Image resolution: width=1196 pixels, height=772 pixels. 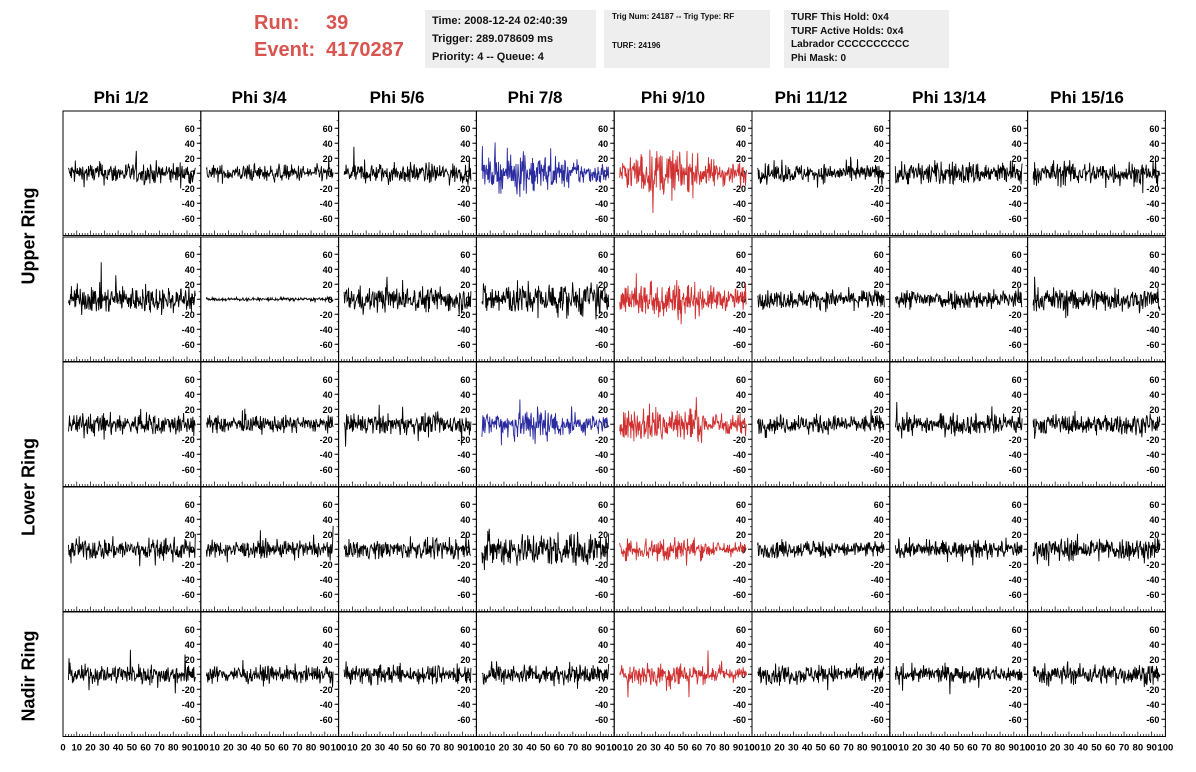 I want to click on turf-active-holds-text: TURF Active Holds: 0x4, so click(x=847, y=31).